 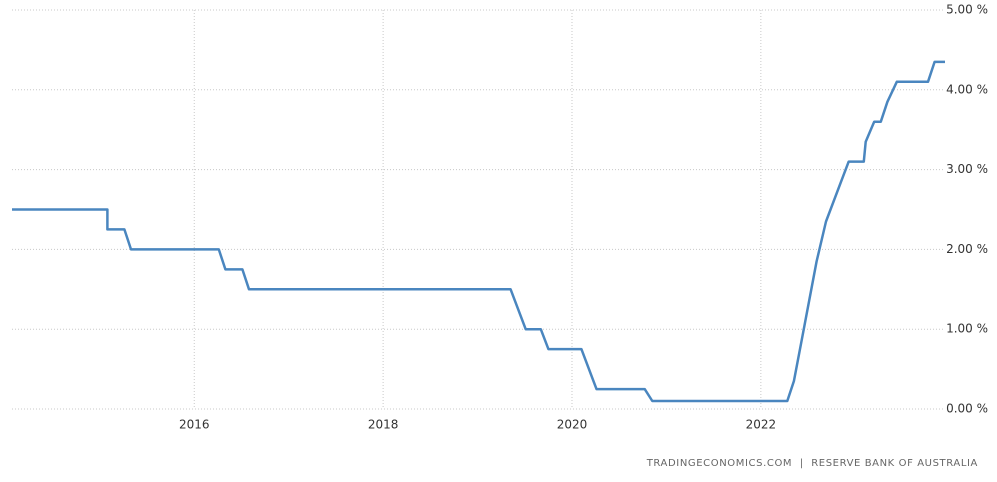 What do you see at coordinates (967, 89) in the screenshot?
I see `y-tick-label: 4.00 %` at bounding box center [967, 89].